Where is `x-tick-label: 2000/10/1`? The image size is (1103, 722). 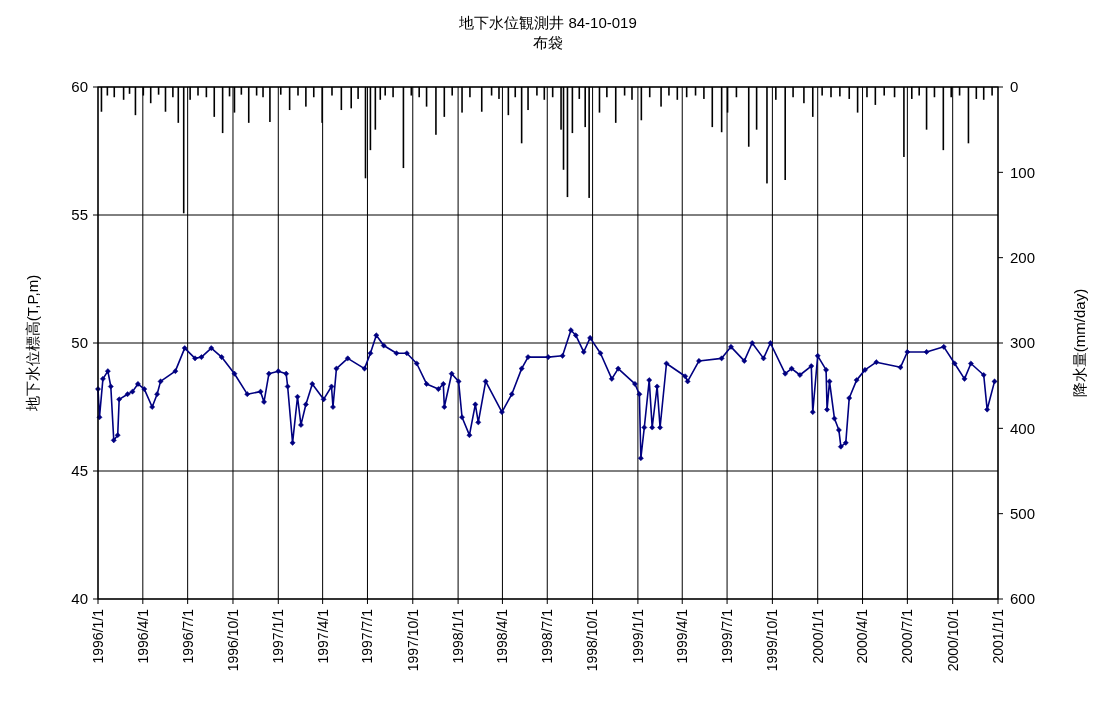 x-tick-label: 2000/10/1 is located at coordinates (952, 640).